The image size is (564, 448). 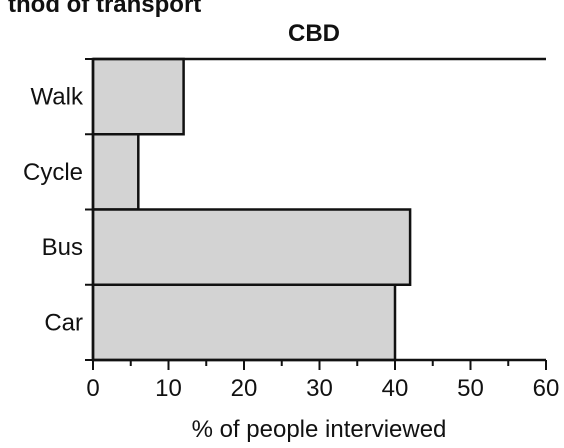 I want to click on bar-car, so click(x=244, y=322).